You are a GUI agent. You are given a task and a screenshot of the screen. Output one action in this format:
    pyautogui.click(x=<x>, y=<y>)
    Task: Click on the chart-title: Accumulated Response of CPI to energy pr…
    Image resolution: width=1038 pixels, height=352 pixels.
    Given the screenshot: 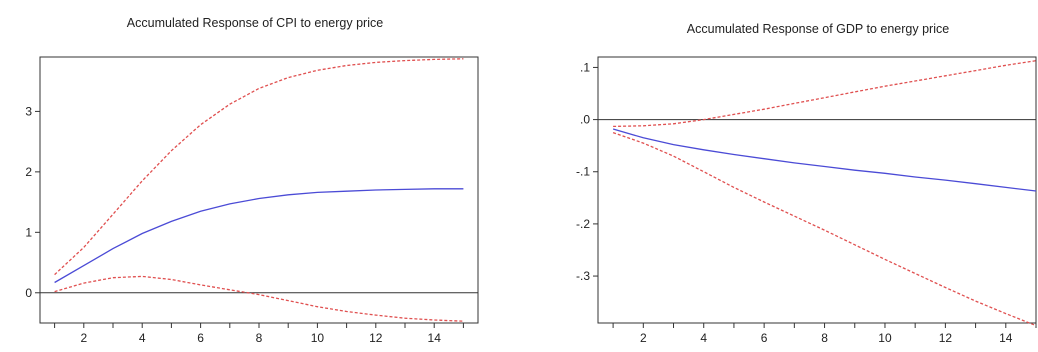 What is the action you would take?
    pyautogui.click(x=255, y=23)
    